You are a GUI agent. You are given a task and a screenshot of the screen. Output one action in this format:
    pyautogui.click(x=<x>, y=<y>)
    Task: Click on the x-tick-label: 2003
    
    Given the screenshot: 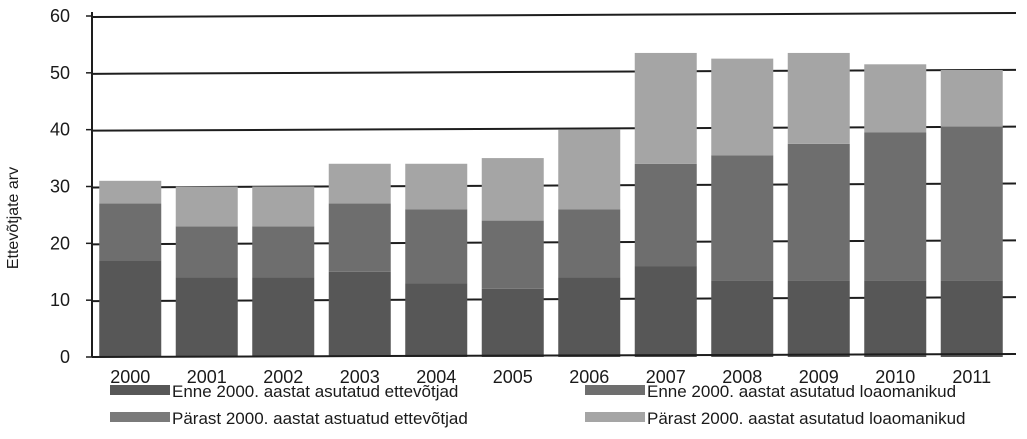 What is the action you would take?
    pyautogui.click(x=360, y=377)
    